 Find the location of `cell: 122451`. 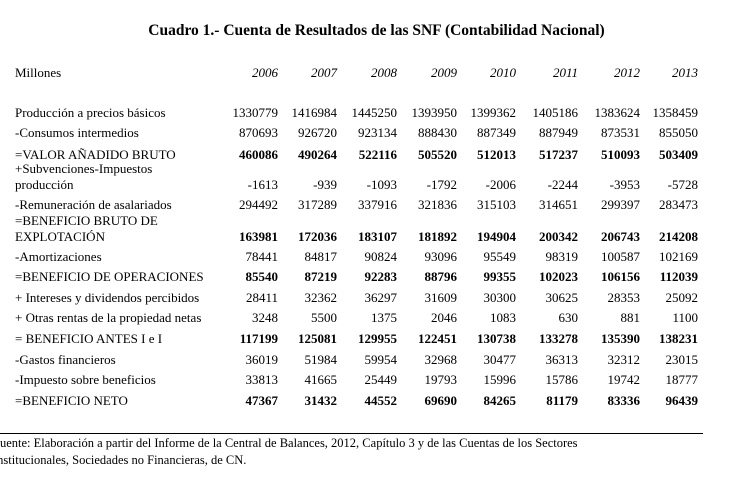

cell: 122451 is located at coordinates (437, 338).